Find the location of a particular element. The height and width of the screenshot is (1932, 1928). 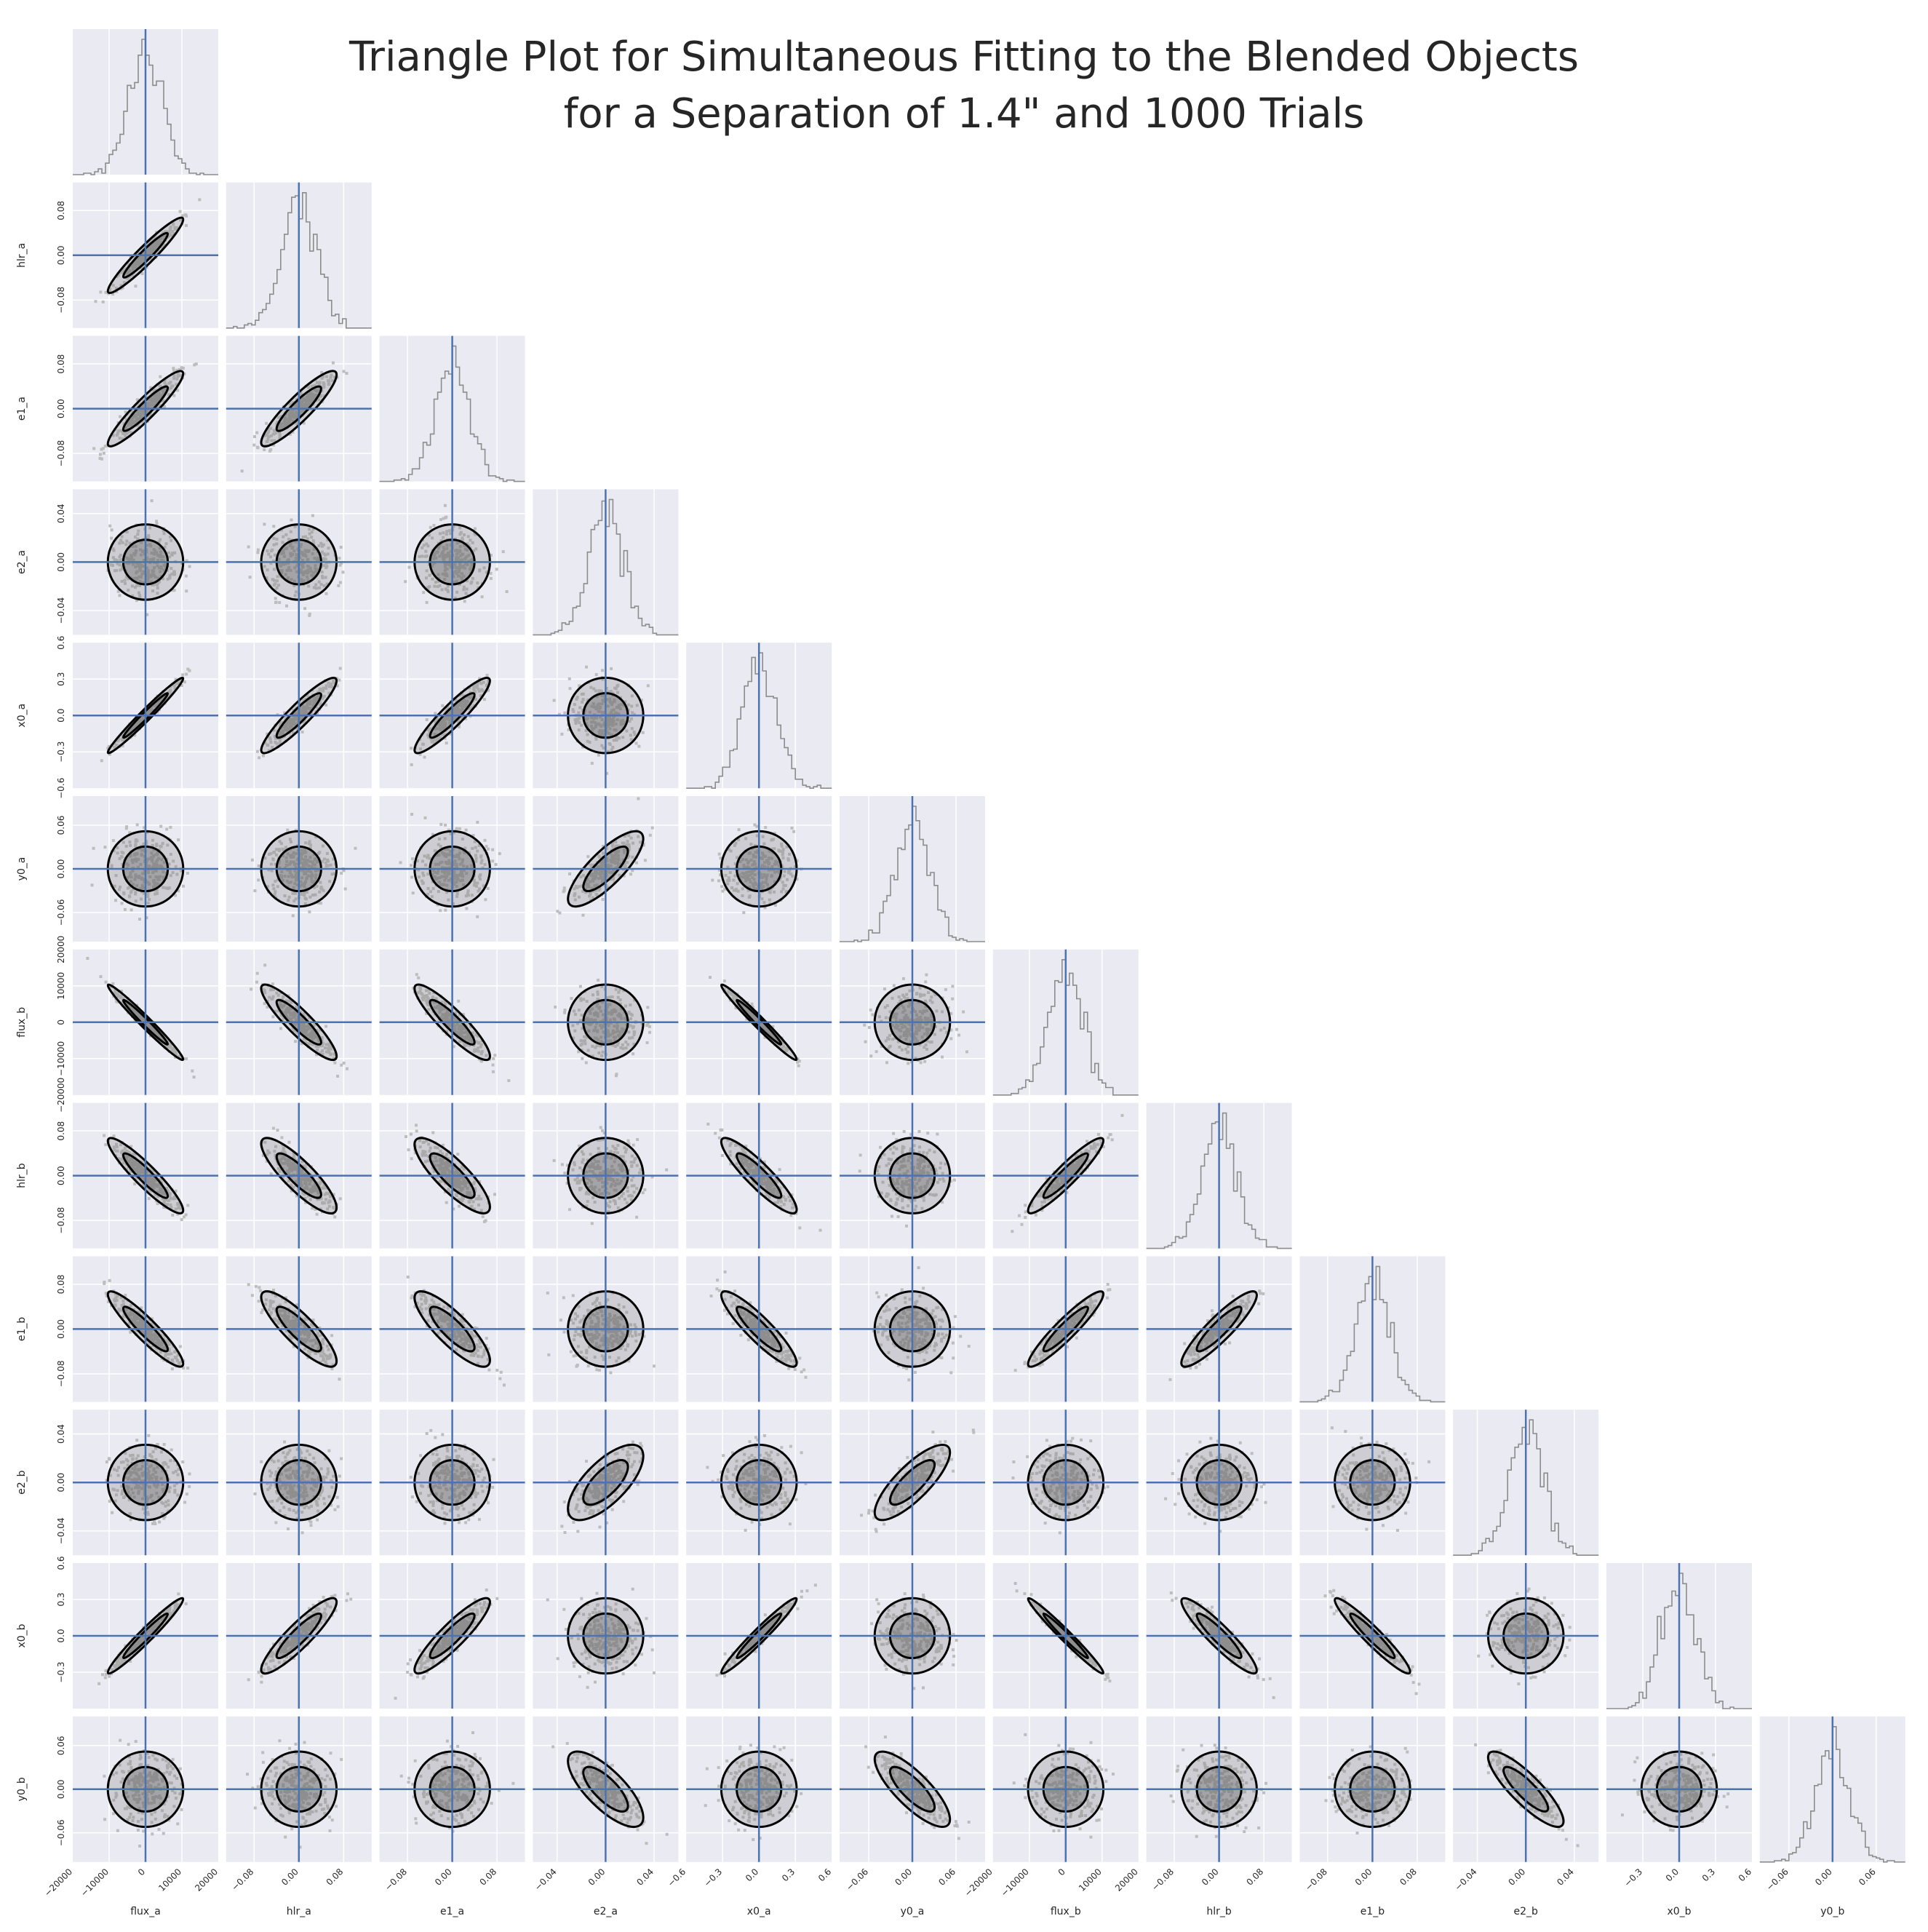

panel-flux_a-e2_a is located at coordinates (145, 562).